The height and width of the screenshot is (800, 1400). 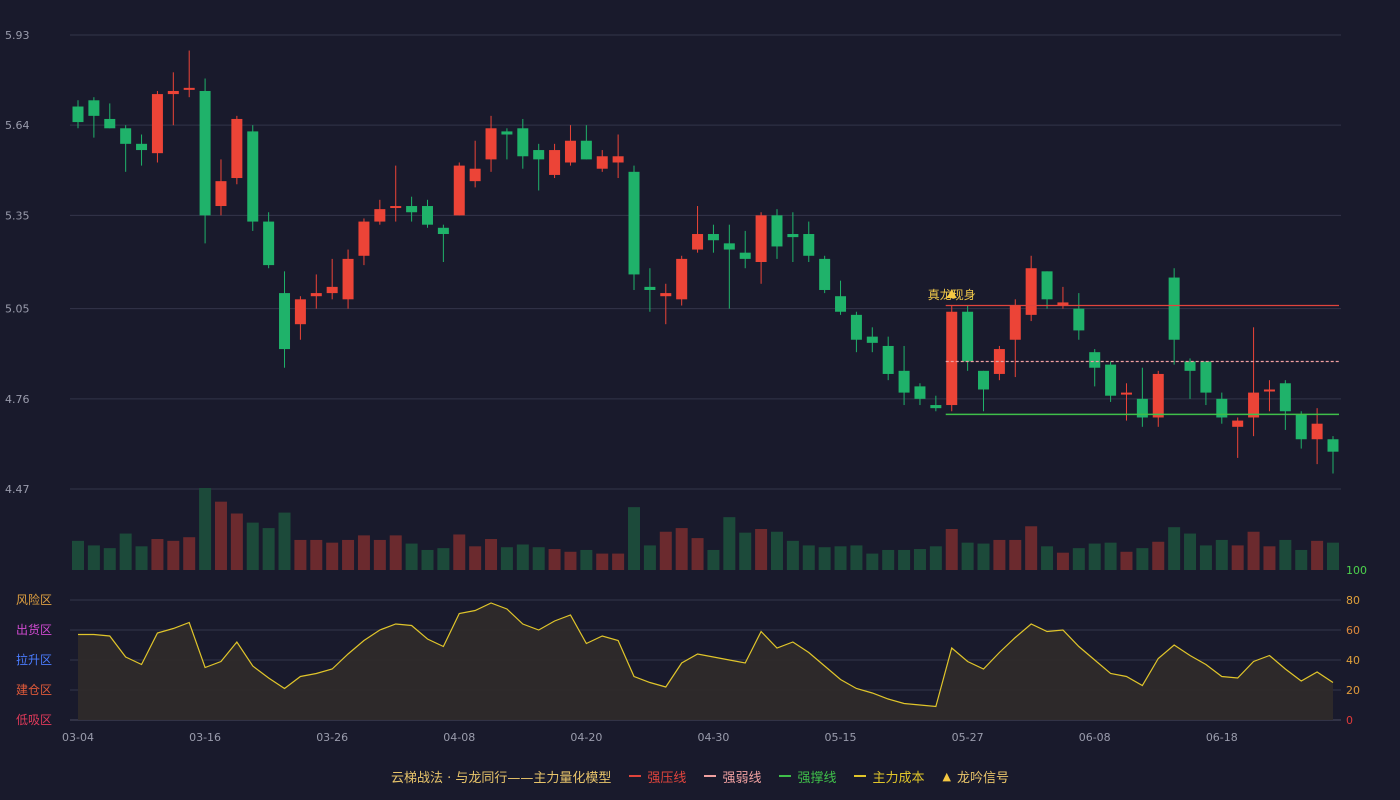 What do you see at coordinates (785, 776) in the screenshot?
I see `support-swatch` at bounding box center [785, 776].